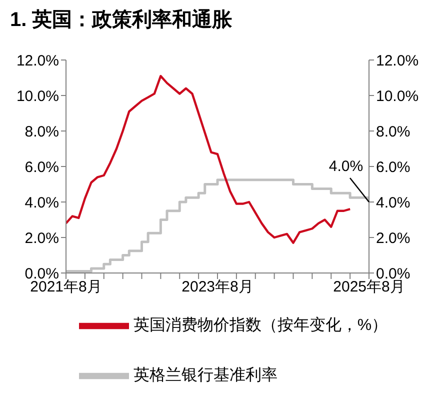 The width and height of the screenshot is (437, 409). What do you see at coordinates (37, 96) in the screenshot?
I see `y-tick-label: 10.0%` at bounding box center [37, 96].